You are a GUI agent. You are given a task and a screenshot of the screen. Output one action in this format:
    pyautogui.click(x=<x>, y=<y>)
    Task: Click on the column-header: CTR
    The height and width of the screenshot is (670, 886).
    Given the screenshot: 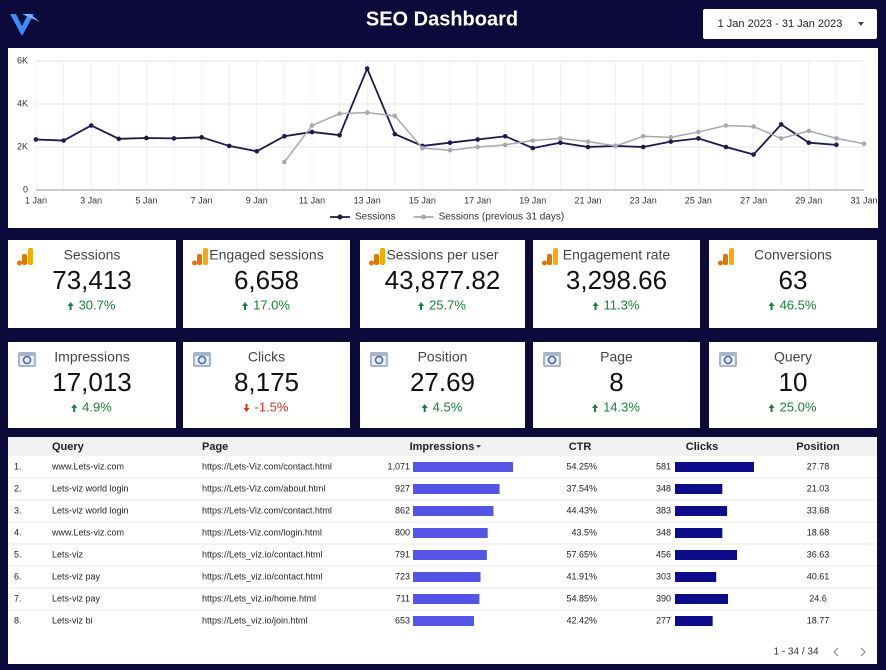 What is the action you would take?
    pyautogui.click(x=580, y=447)
    